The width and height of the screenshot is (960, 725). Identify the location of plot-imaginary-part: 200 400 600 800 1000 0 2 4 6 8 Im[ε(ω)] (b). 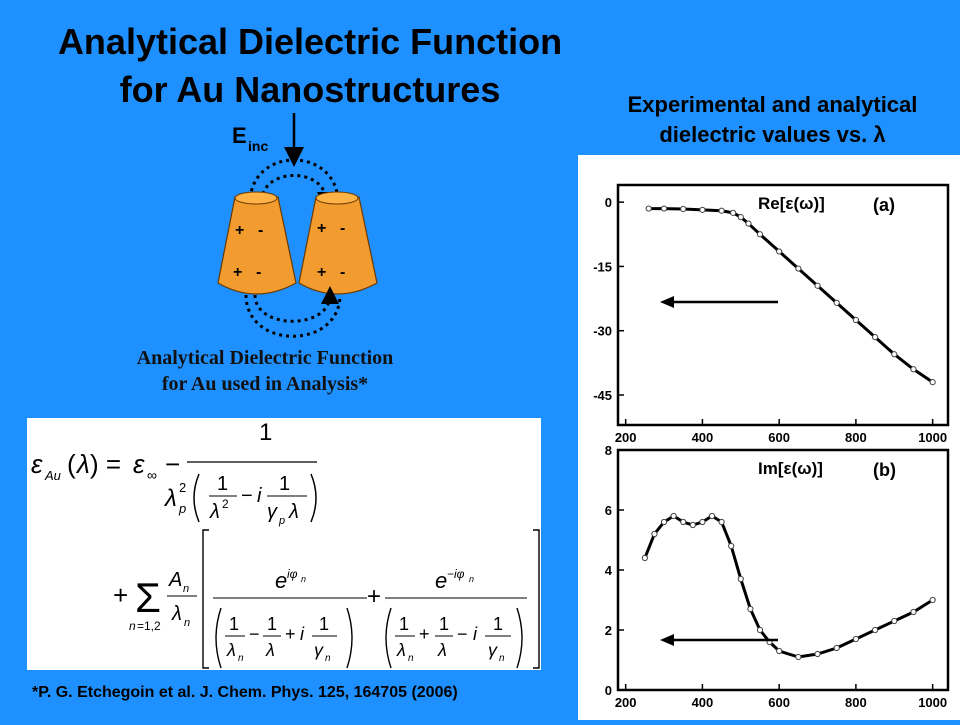
(777, 576).